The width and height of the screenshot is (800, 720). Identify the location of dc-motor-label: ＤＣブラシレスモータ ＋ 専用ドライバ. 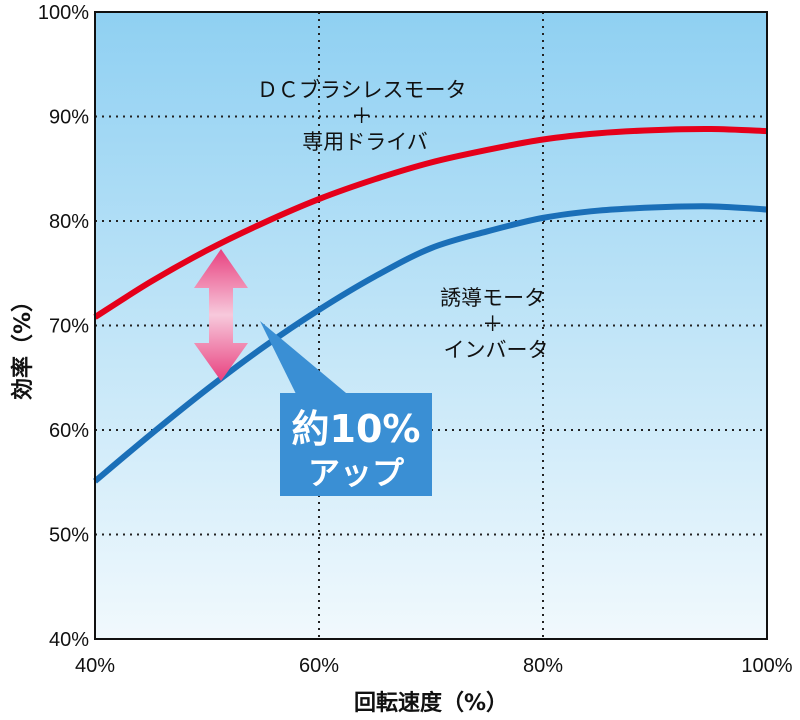
(365, 116).